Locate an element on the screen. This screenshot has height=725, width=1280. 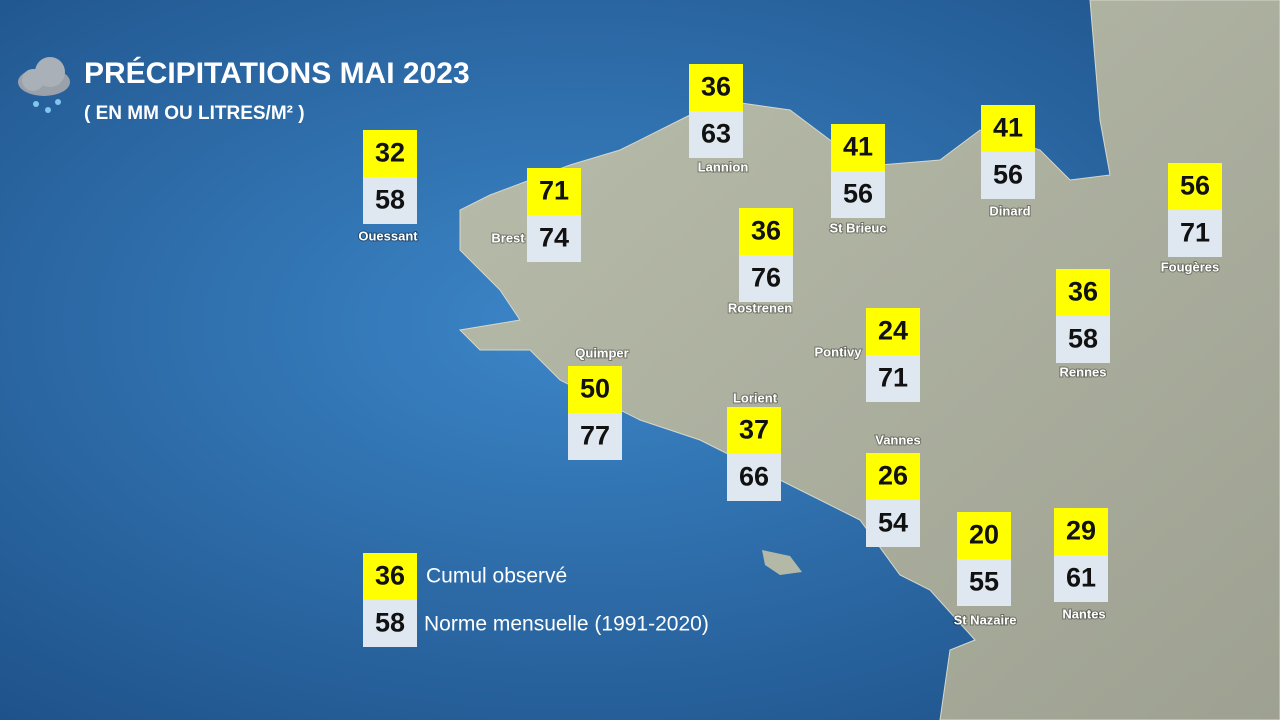
station-name: Lannion is located at coordinates (723, 166).